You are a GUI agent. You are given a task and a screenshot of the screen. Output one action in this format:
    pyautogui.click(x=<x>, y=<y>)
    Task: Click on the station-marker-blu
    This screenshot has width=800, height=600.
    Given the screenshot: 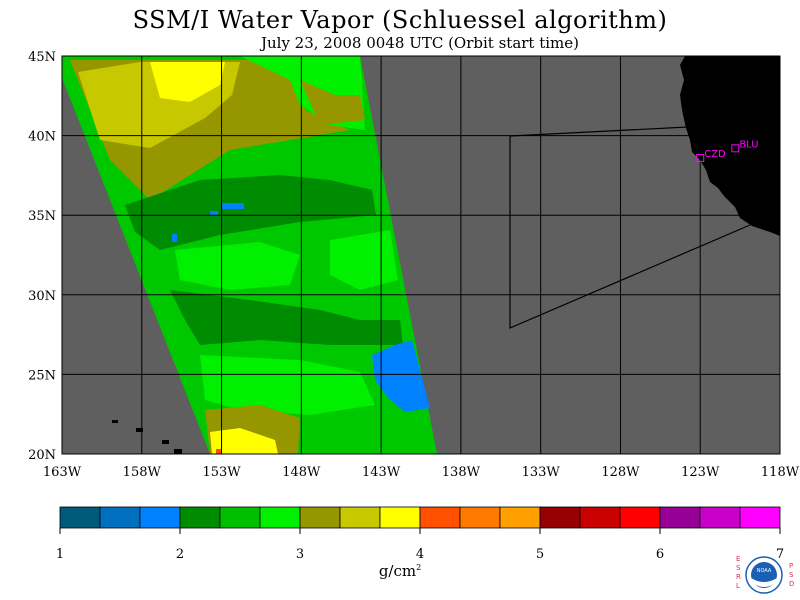 What is the action you would take?
    pyautogui.click(x=735, y=148)
    